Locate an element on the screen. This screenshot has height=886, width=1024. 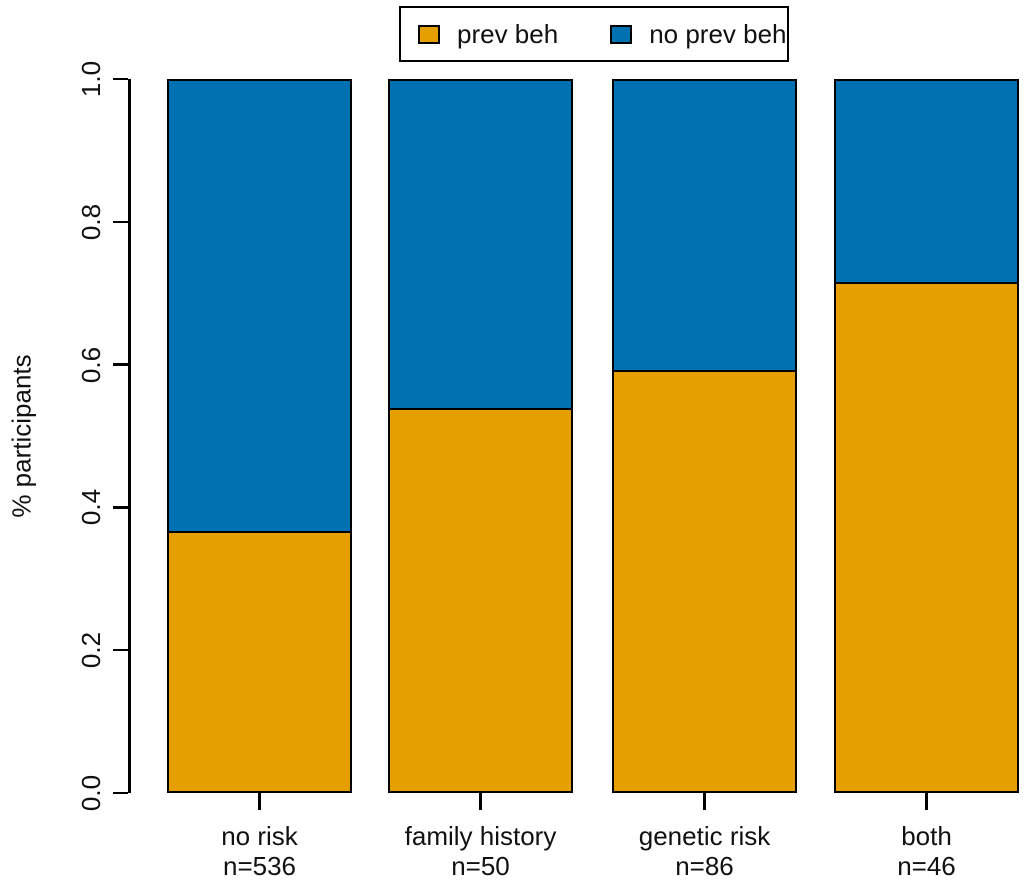
legend-item-prev-beh: prev beh is located at coordinates (488, 34).